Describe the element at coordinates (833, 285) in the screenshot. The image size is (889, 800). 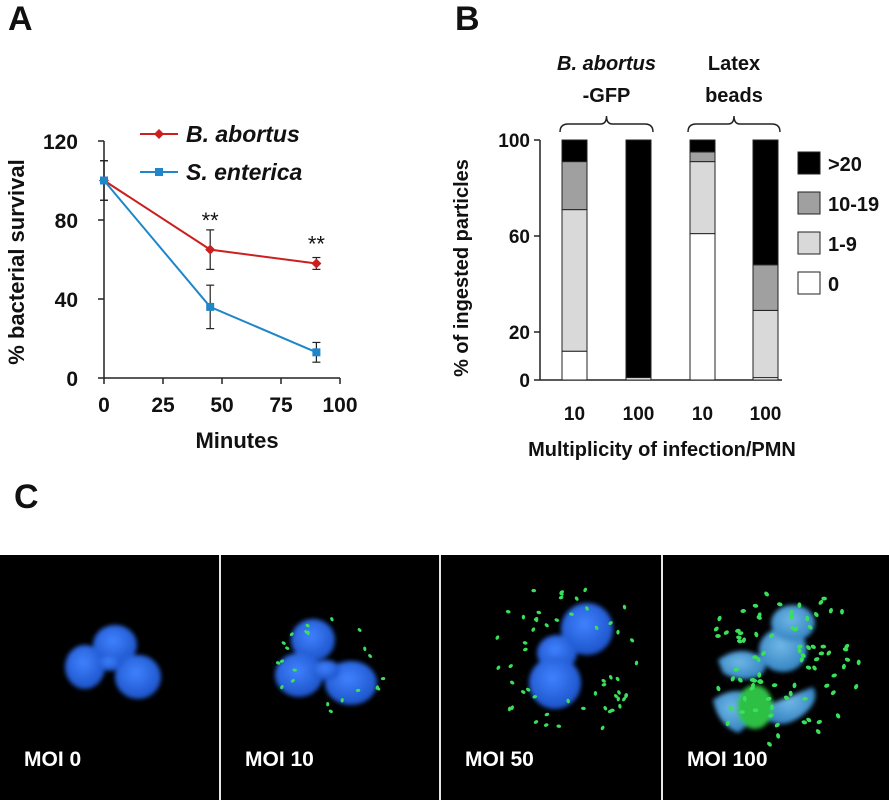
I see `legend-label: 0` at that location.